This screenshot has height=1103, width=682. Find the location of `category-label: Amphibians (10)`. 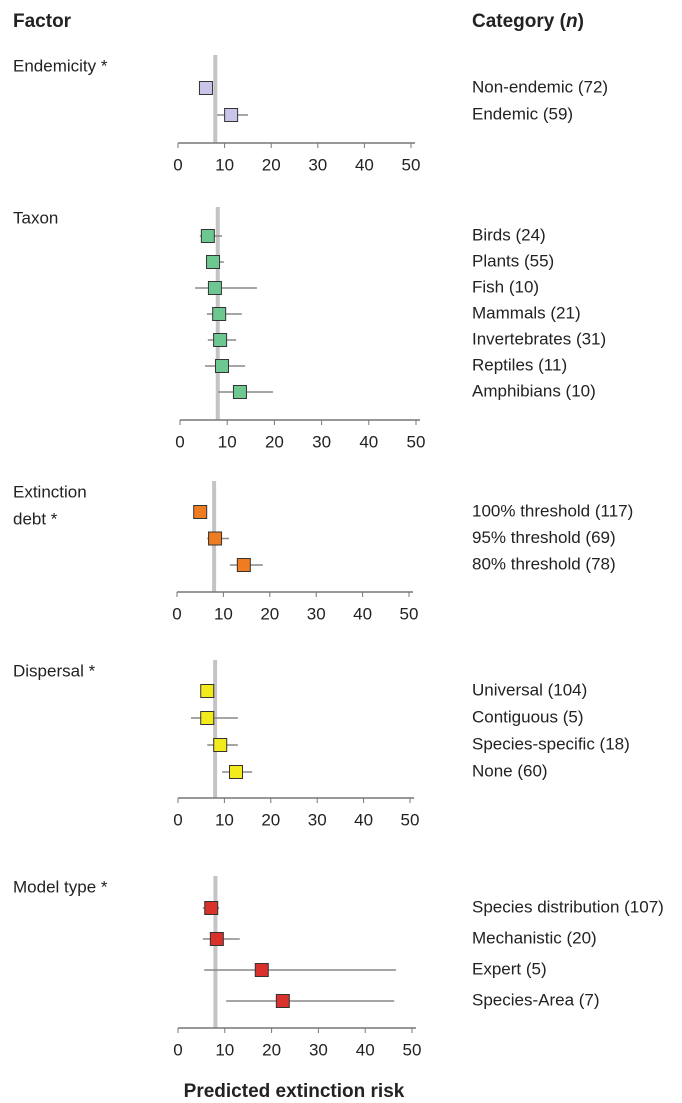

category-label: Amphibians (10) is located at coordinates (534, 390).